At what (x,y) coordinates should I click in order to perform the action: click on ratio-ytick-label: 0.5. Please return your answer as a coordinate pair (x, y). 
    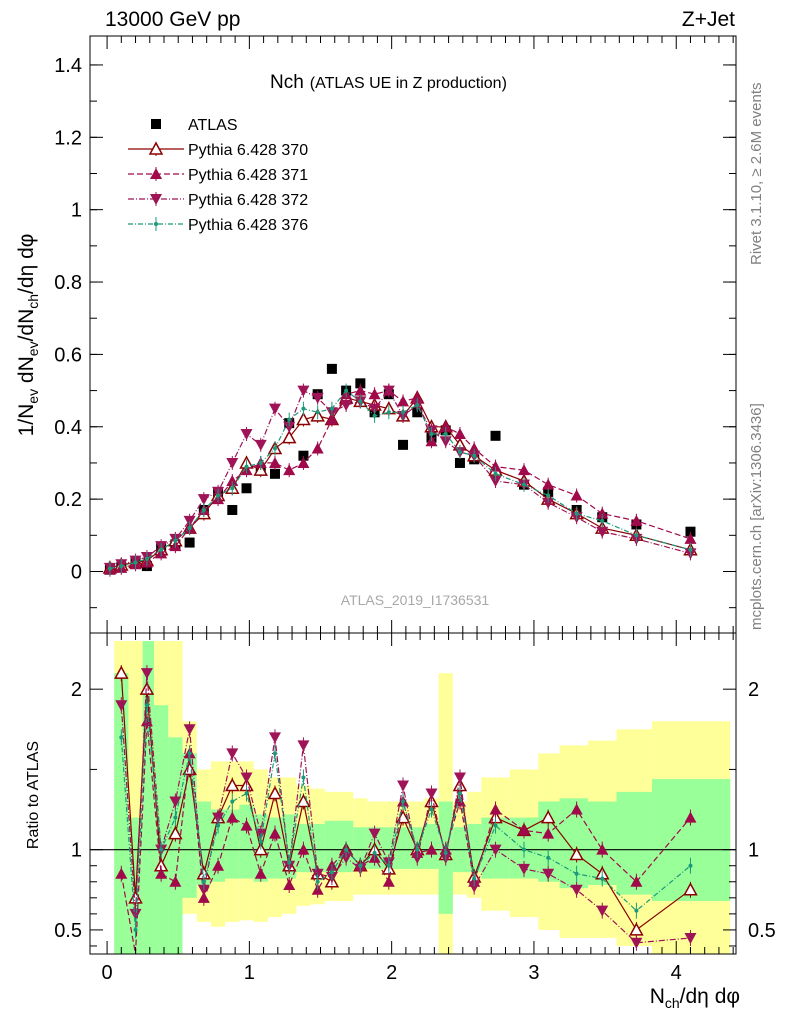
    Looking at the image, I should click on (68, 931).